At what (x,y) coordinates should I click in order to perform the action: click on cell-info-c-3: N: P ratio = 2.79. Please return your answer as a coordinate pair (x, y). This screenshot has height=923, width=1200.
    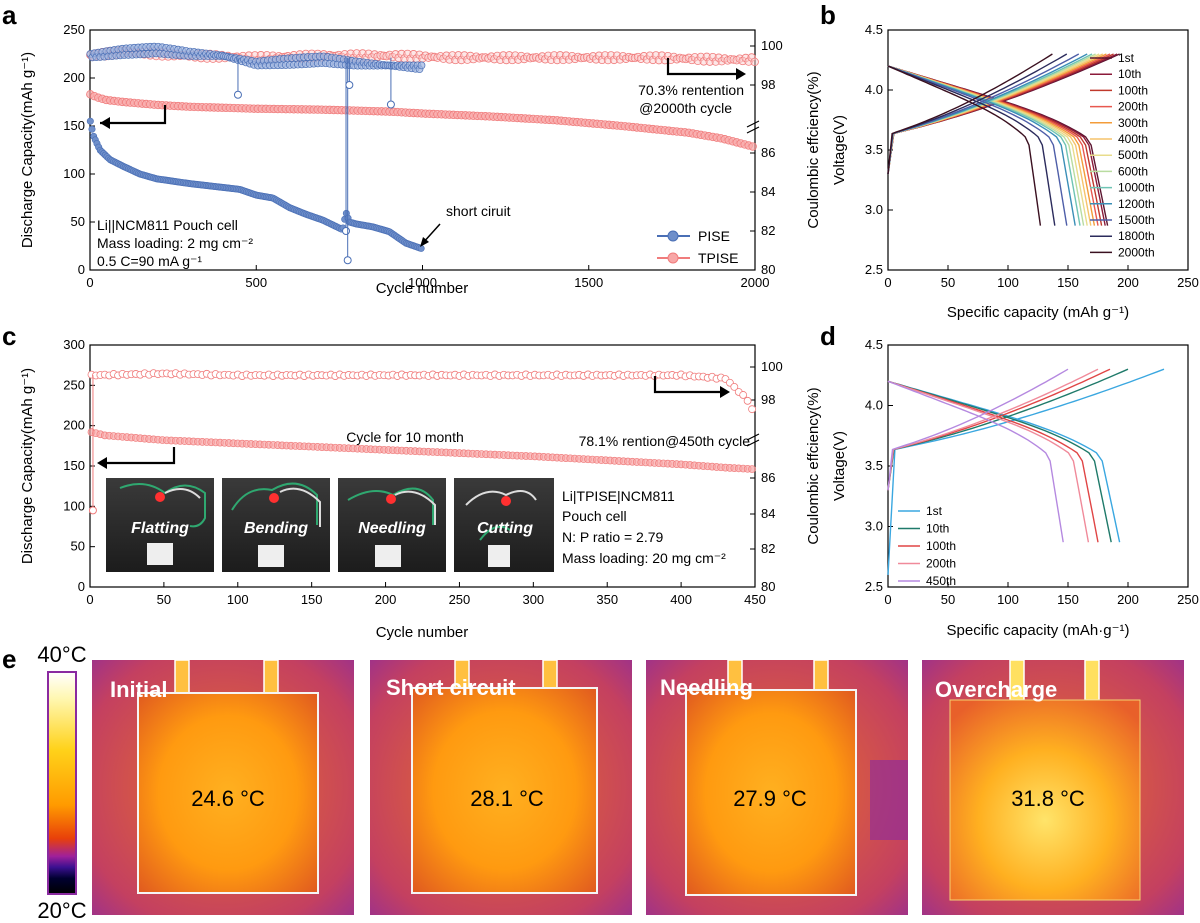
    Looking at the image, I should click on (613, 537).